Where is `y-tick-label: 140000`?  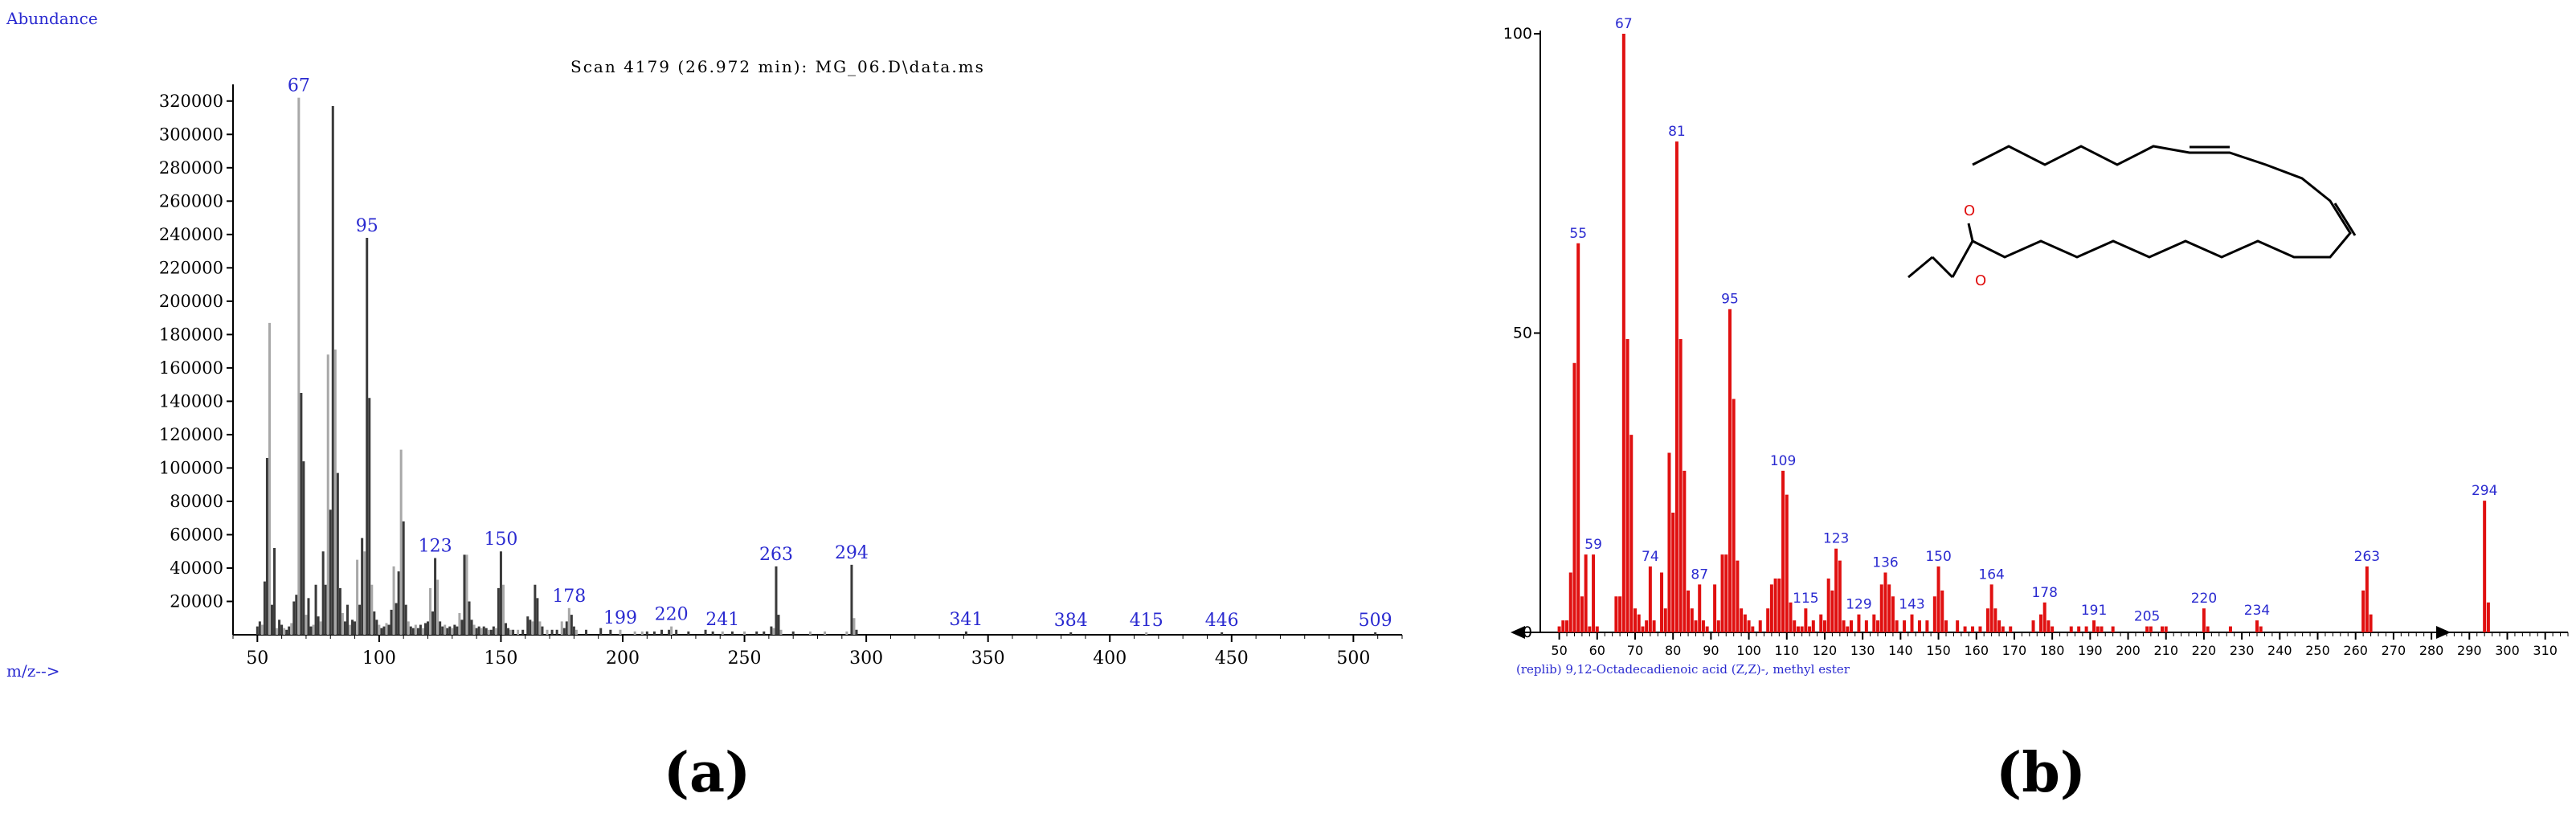 y-tick-label: 140000 is located at coordinates (191, 401).